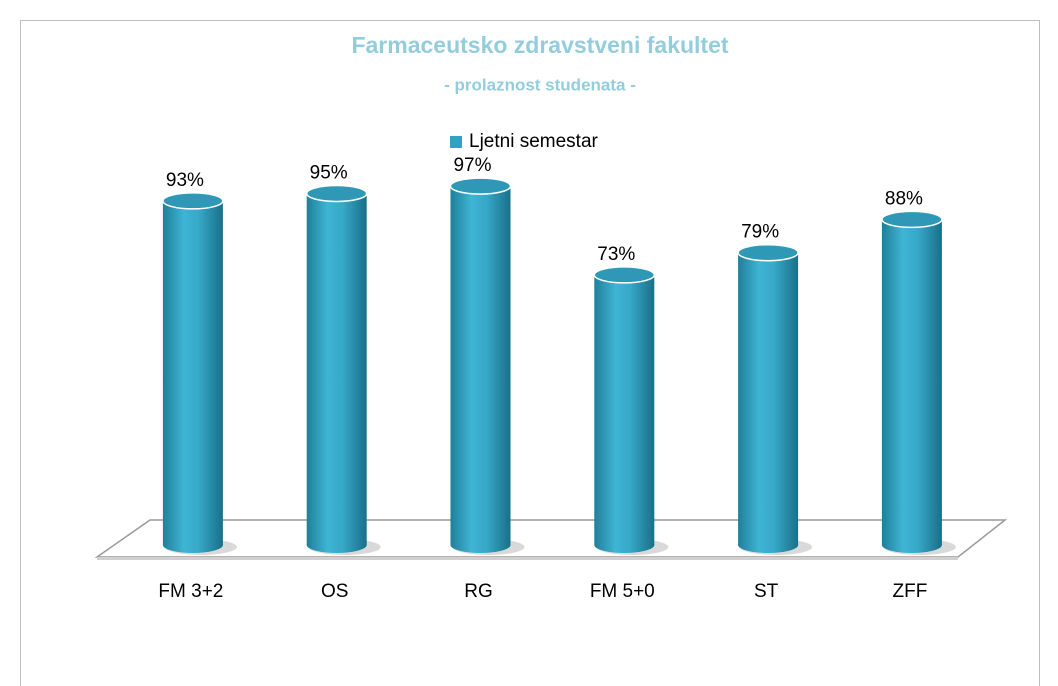 The image size is (1058, 686). I want to click on x-tick-label: FM 3+2, so click(190, 591).